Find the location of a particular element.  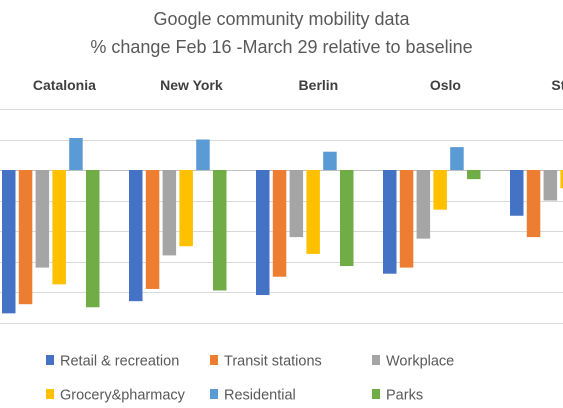

legend-entry: Residential is located at coordinates (260, 396).